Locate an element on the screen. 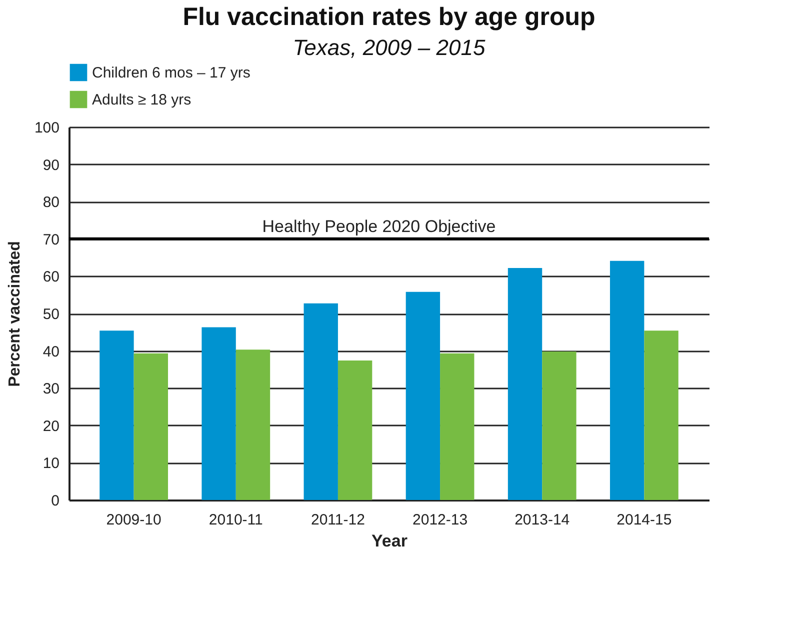 This screenshot has height=633, width=804. y-tick-label: 50 is located at coordinates (51, 314).